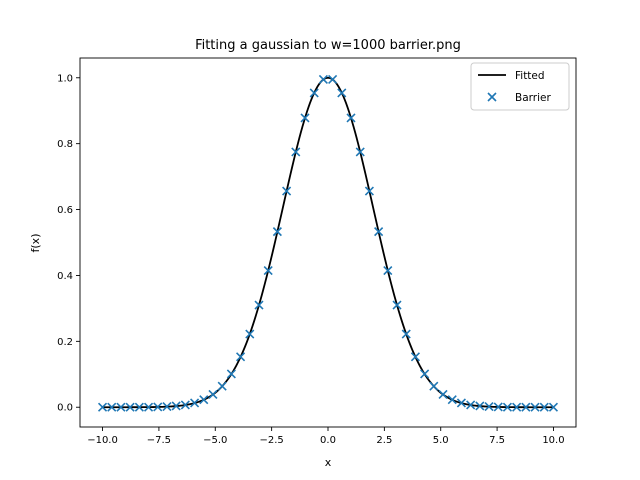  Describe the element at coordinates (384, 440) in the screenshot. I see `x-tick-label: 2.5` at that location.